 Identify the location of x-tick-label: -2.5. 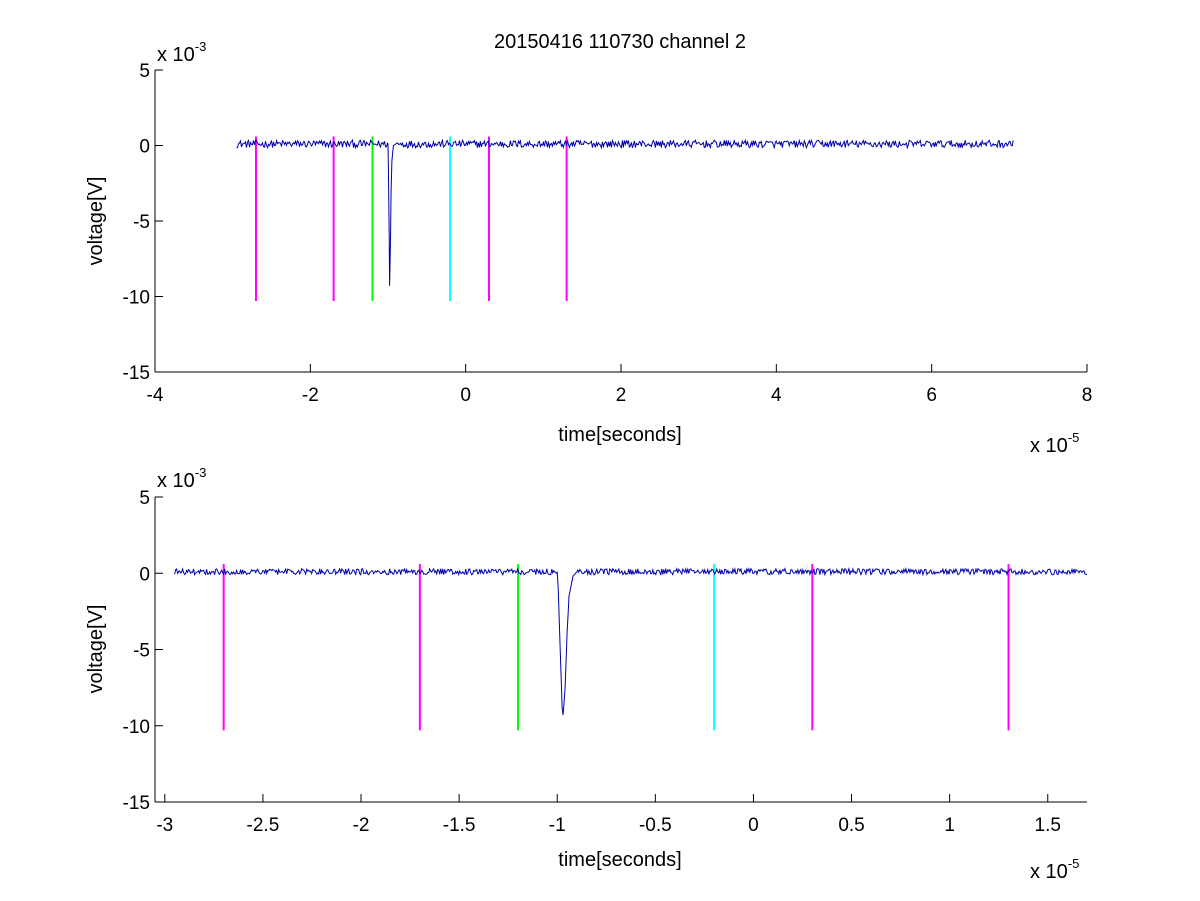
(263, 825).